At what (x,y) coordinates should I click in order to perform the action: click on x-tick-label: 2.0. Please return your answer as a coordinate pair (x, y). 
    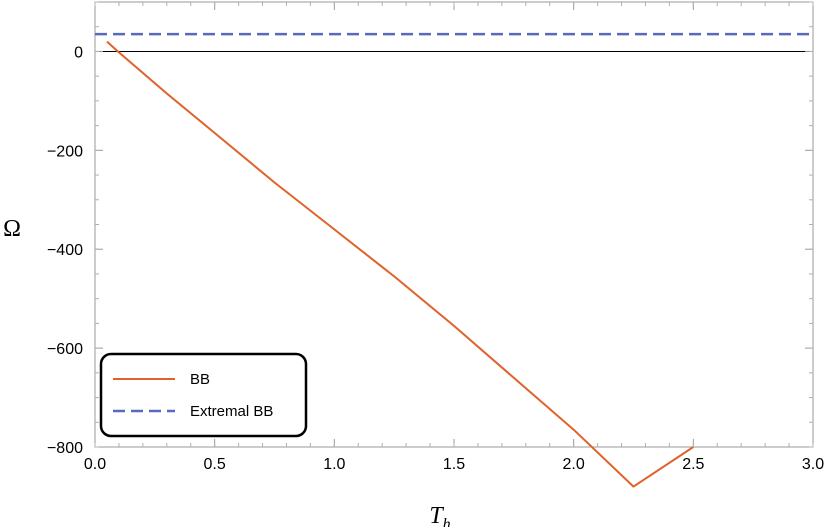
    Looking at the image, I should click on (574, 464).